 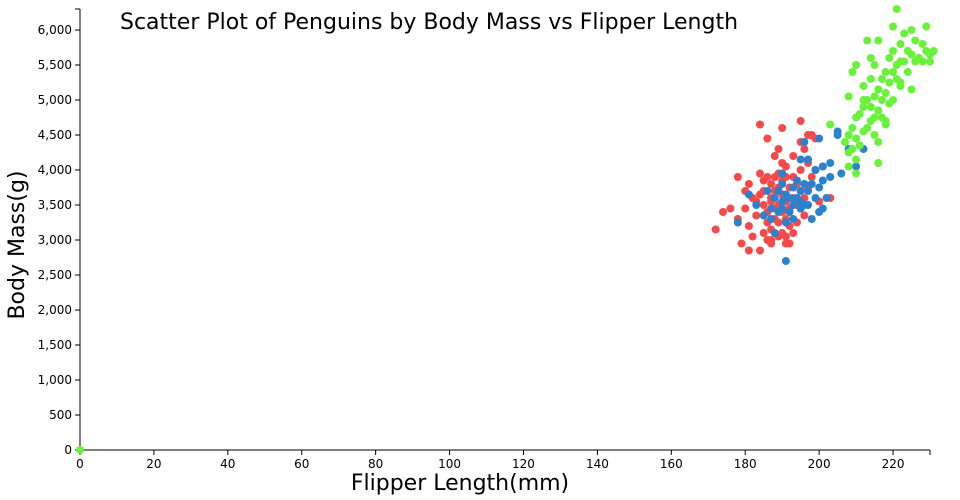 I want to click on x-tick-label: 180, so click(x=745, y=464).